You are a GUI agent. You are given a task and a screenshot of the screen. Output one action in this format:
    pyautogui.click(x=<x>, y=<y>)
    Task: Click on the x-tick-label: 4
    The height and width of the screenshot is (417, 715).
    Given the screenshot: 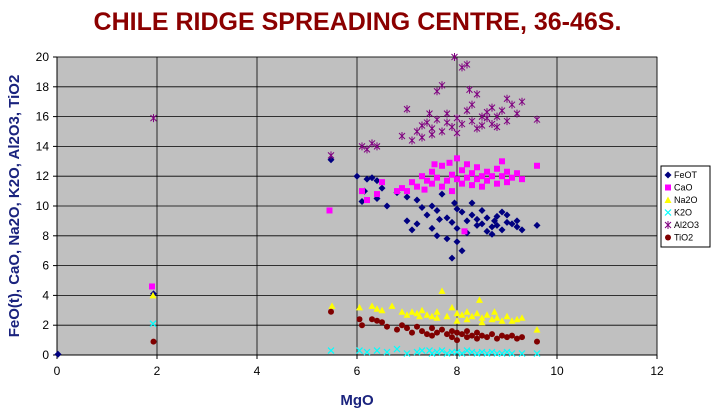 What is the action you would take?
    pyautogui.click(x=257, y=371)
    